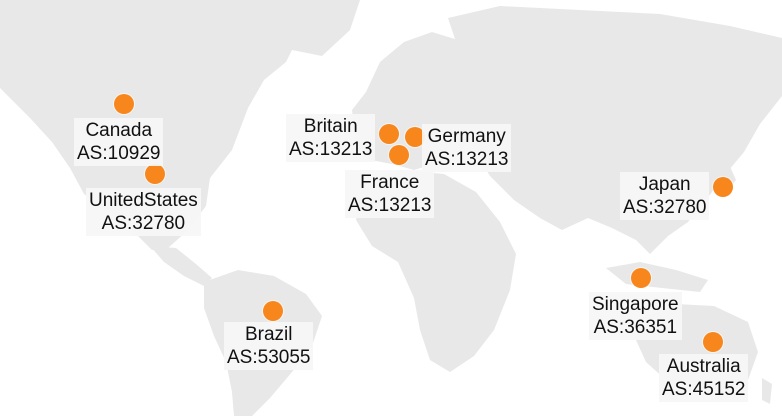  What do you see at coordinates (723, 187) in the screenshot?
I see `marker-japan` at bounding box center [723, 187].